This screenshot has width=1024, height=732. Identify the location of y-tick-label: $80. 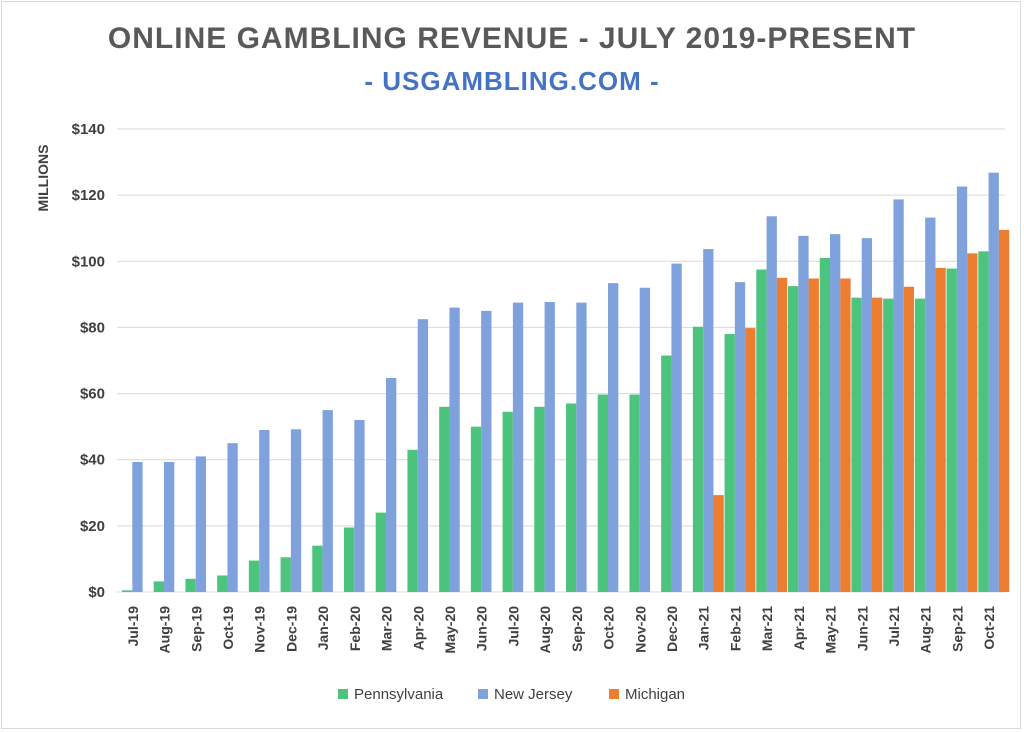
(92, 327).